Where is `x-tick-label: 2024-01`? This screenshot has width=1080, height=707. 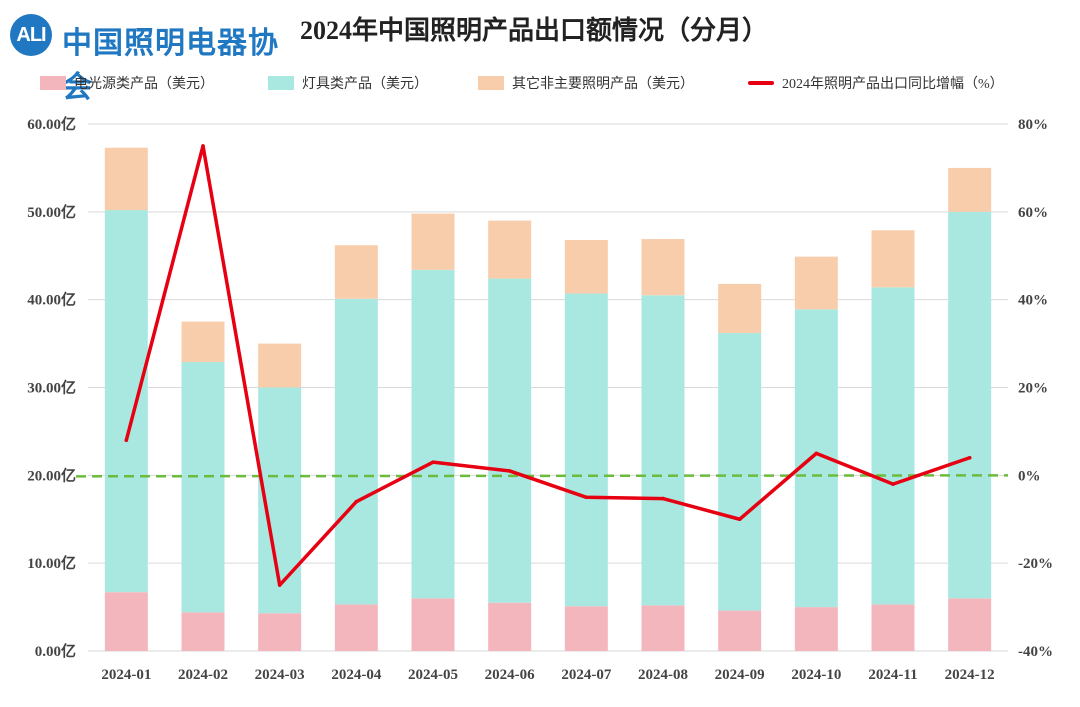
x-tick-label: 2024-01 is located at coordinates (126, 675).